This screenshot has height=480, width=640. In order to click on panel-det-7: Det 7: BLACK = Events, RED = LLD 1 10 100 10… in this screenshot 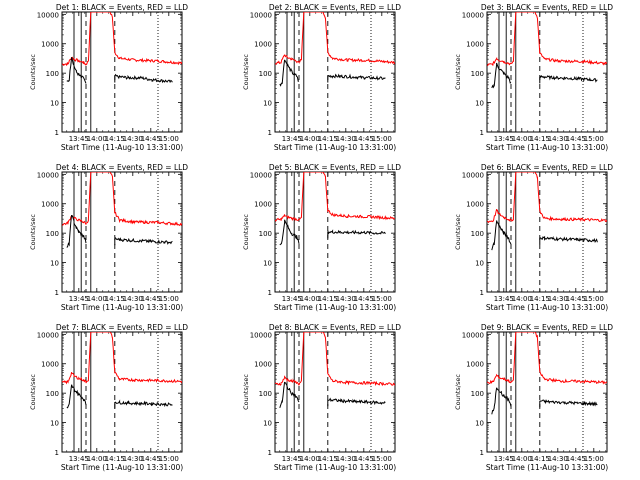, I will do `click(108, 397)`.